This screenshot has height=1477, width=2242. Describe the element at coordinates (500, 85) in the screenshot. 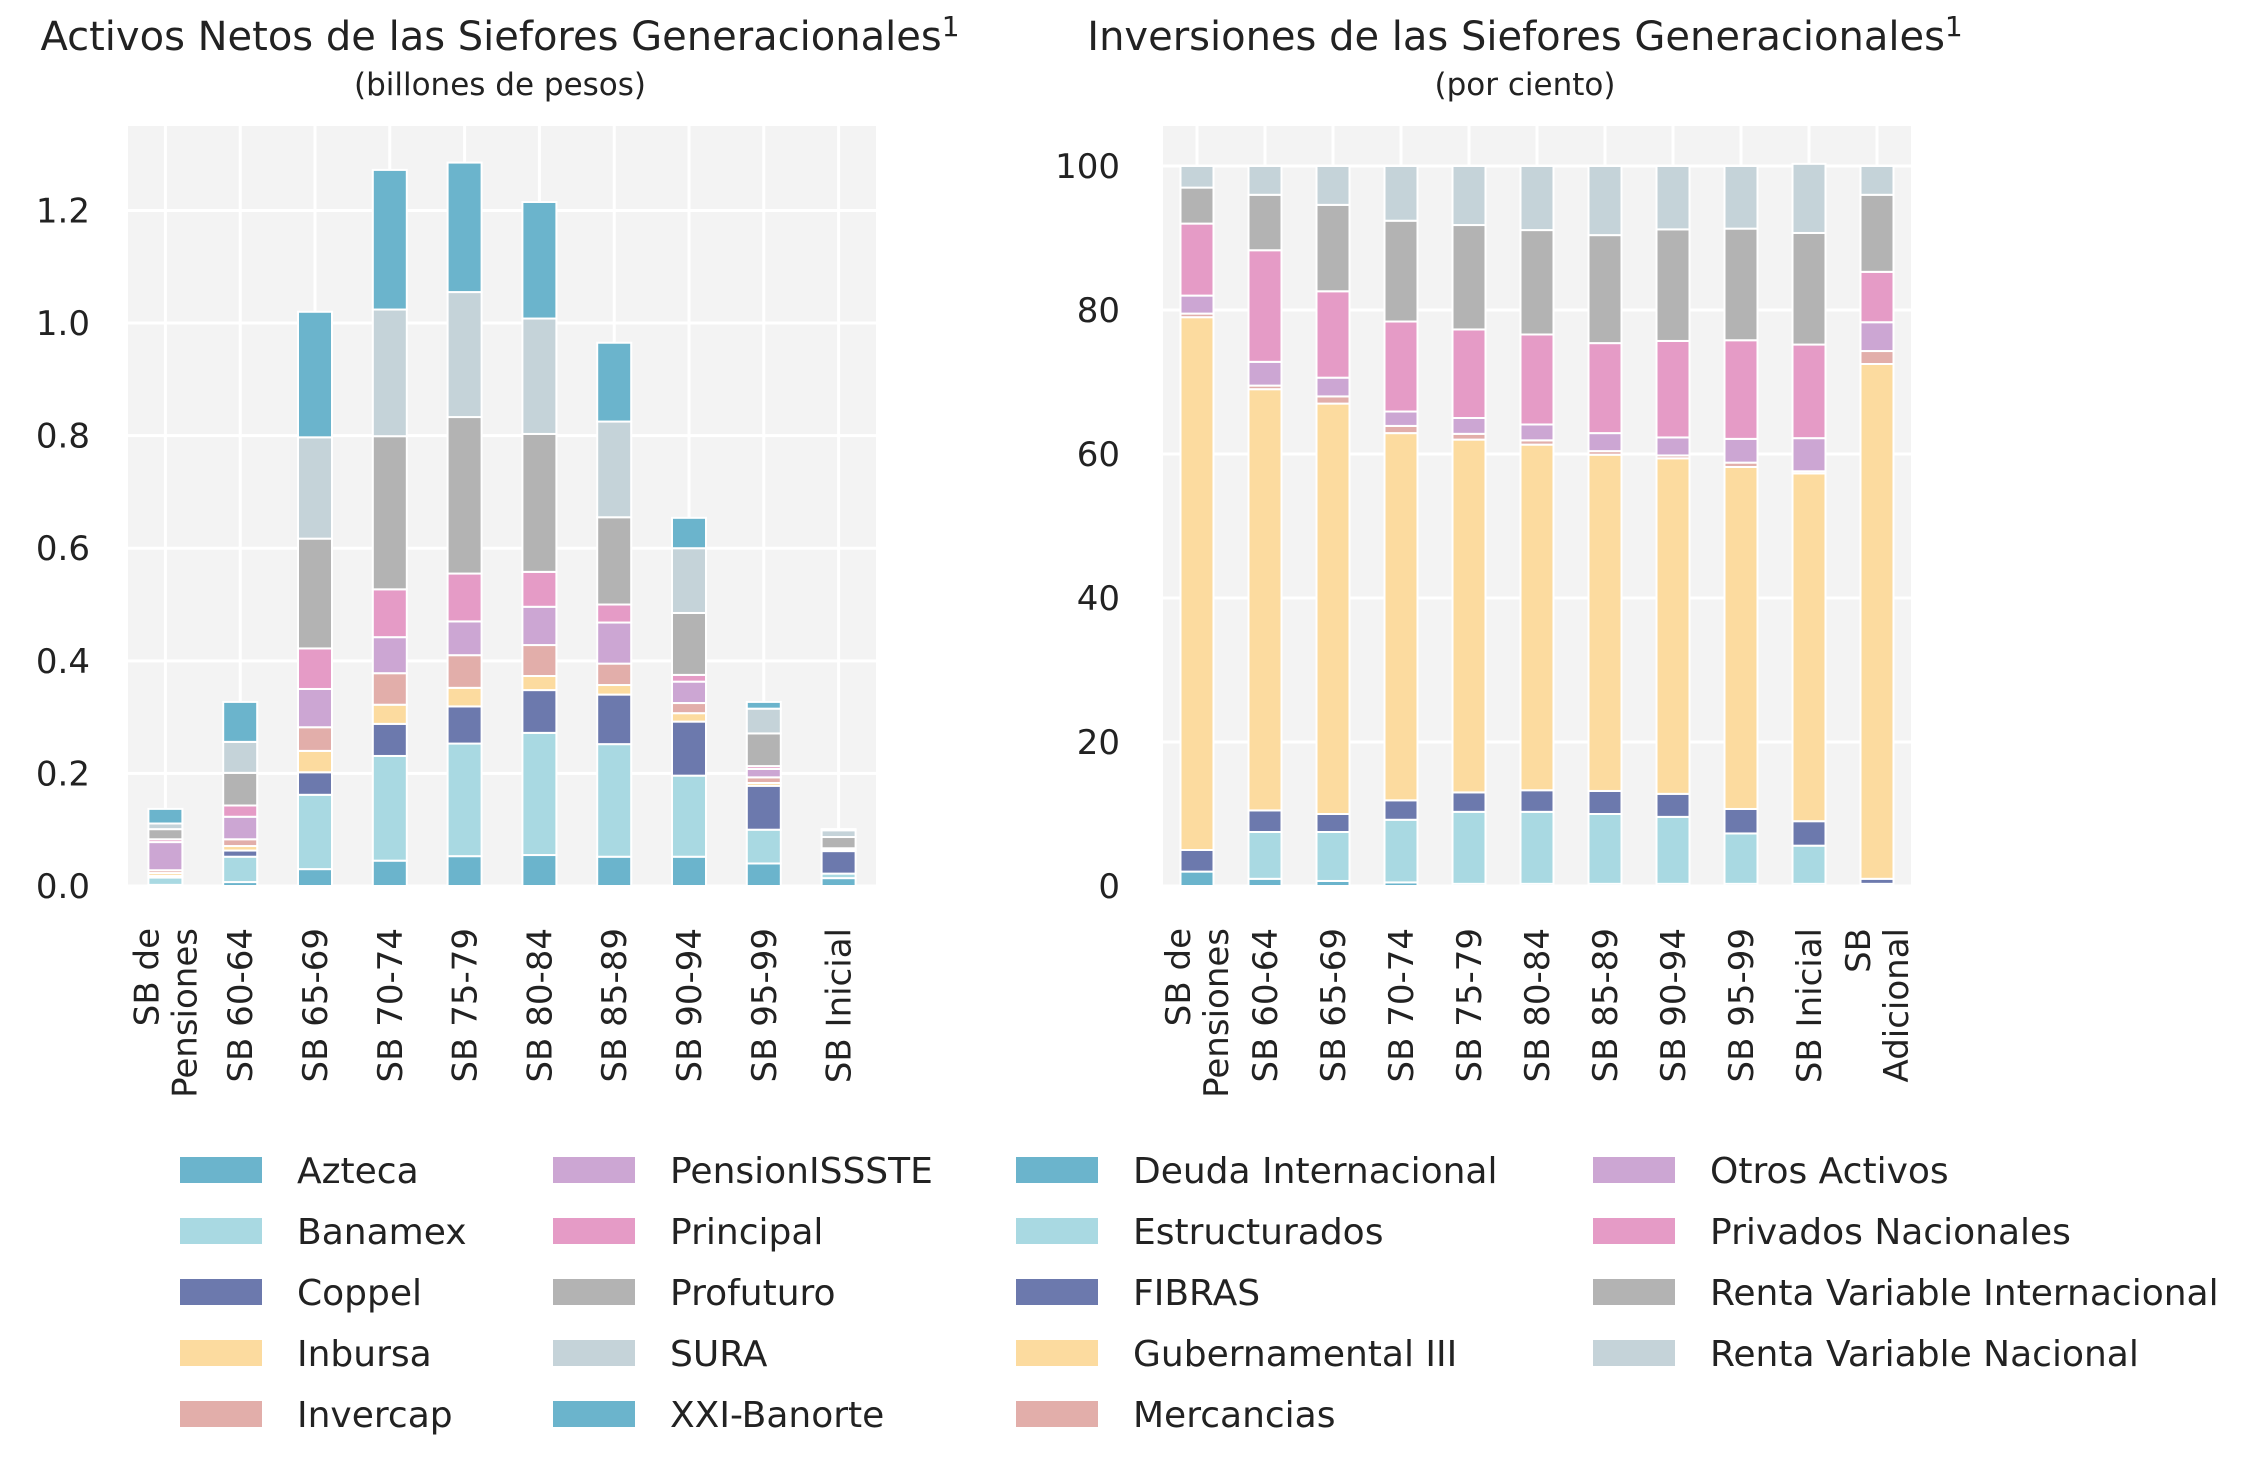

I see `chart-subtitle: (billones de pesos)` at that location.